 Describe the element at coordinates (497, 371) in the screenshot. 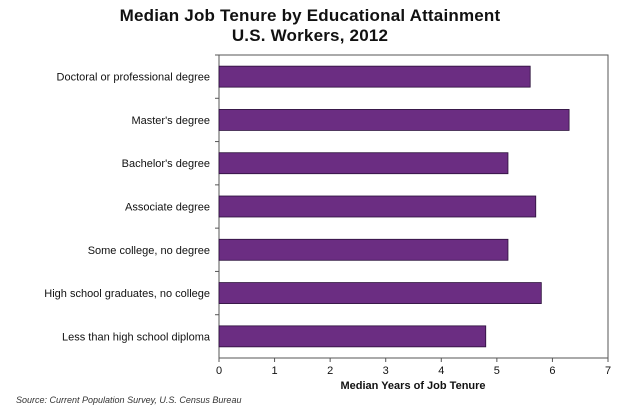

I see `x-tick-label: 5` at that location.